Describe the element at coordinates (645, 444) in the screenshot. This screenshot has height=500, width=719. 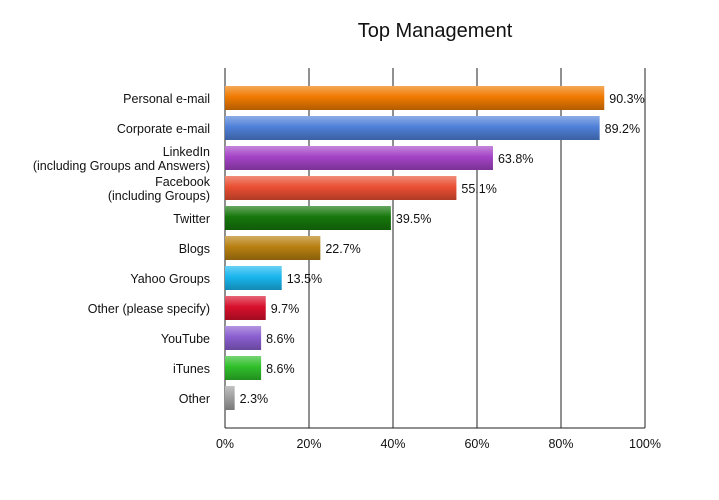
I see `x-tick-label: 100%` at that location.